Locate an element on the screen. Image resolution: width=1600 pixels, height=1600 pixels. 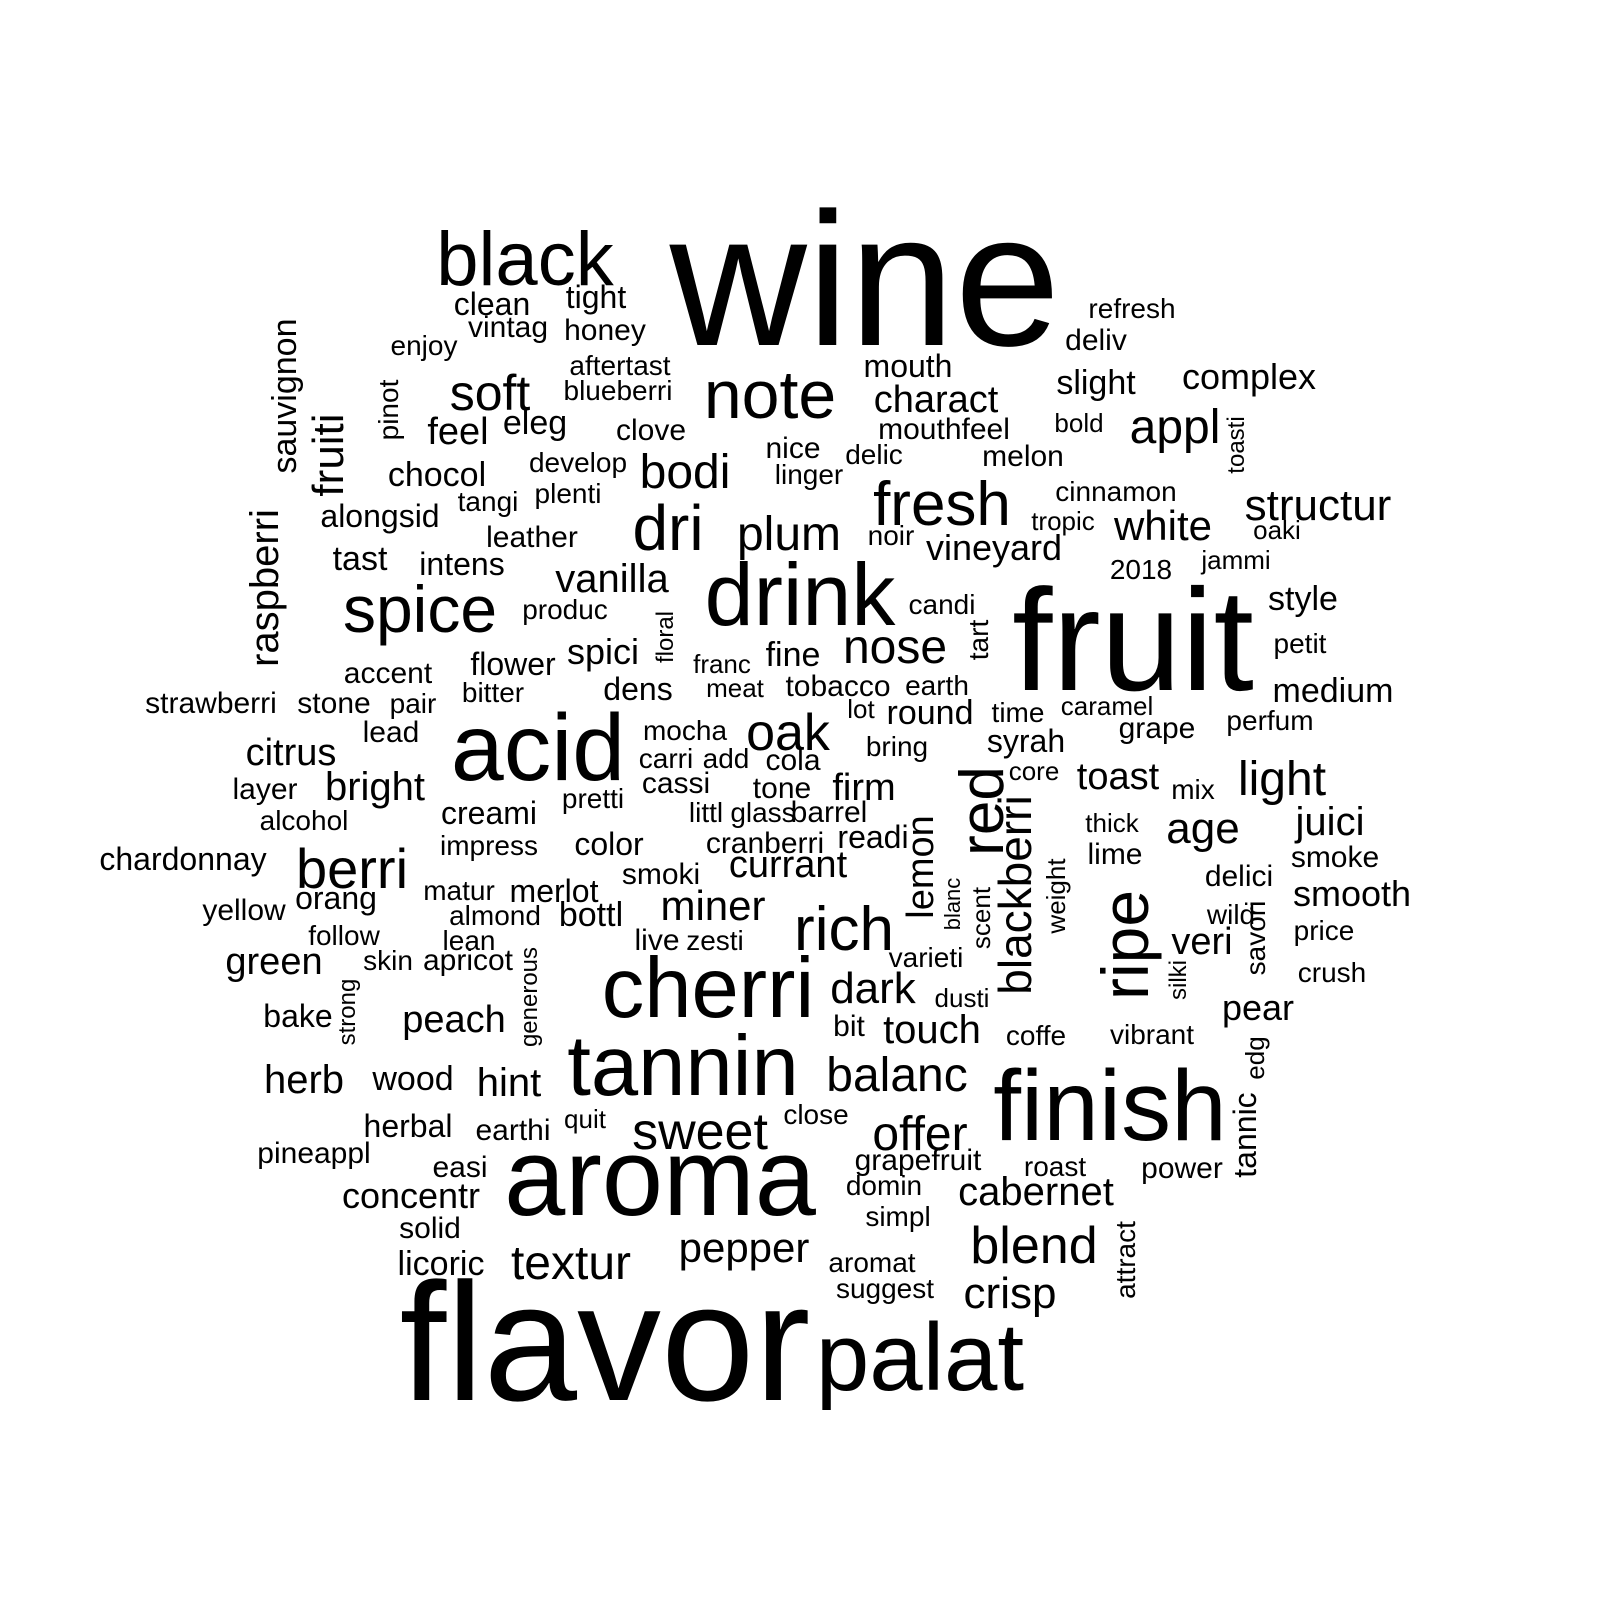
word-simpl: simpl is located at coordinates (897, 1216).